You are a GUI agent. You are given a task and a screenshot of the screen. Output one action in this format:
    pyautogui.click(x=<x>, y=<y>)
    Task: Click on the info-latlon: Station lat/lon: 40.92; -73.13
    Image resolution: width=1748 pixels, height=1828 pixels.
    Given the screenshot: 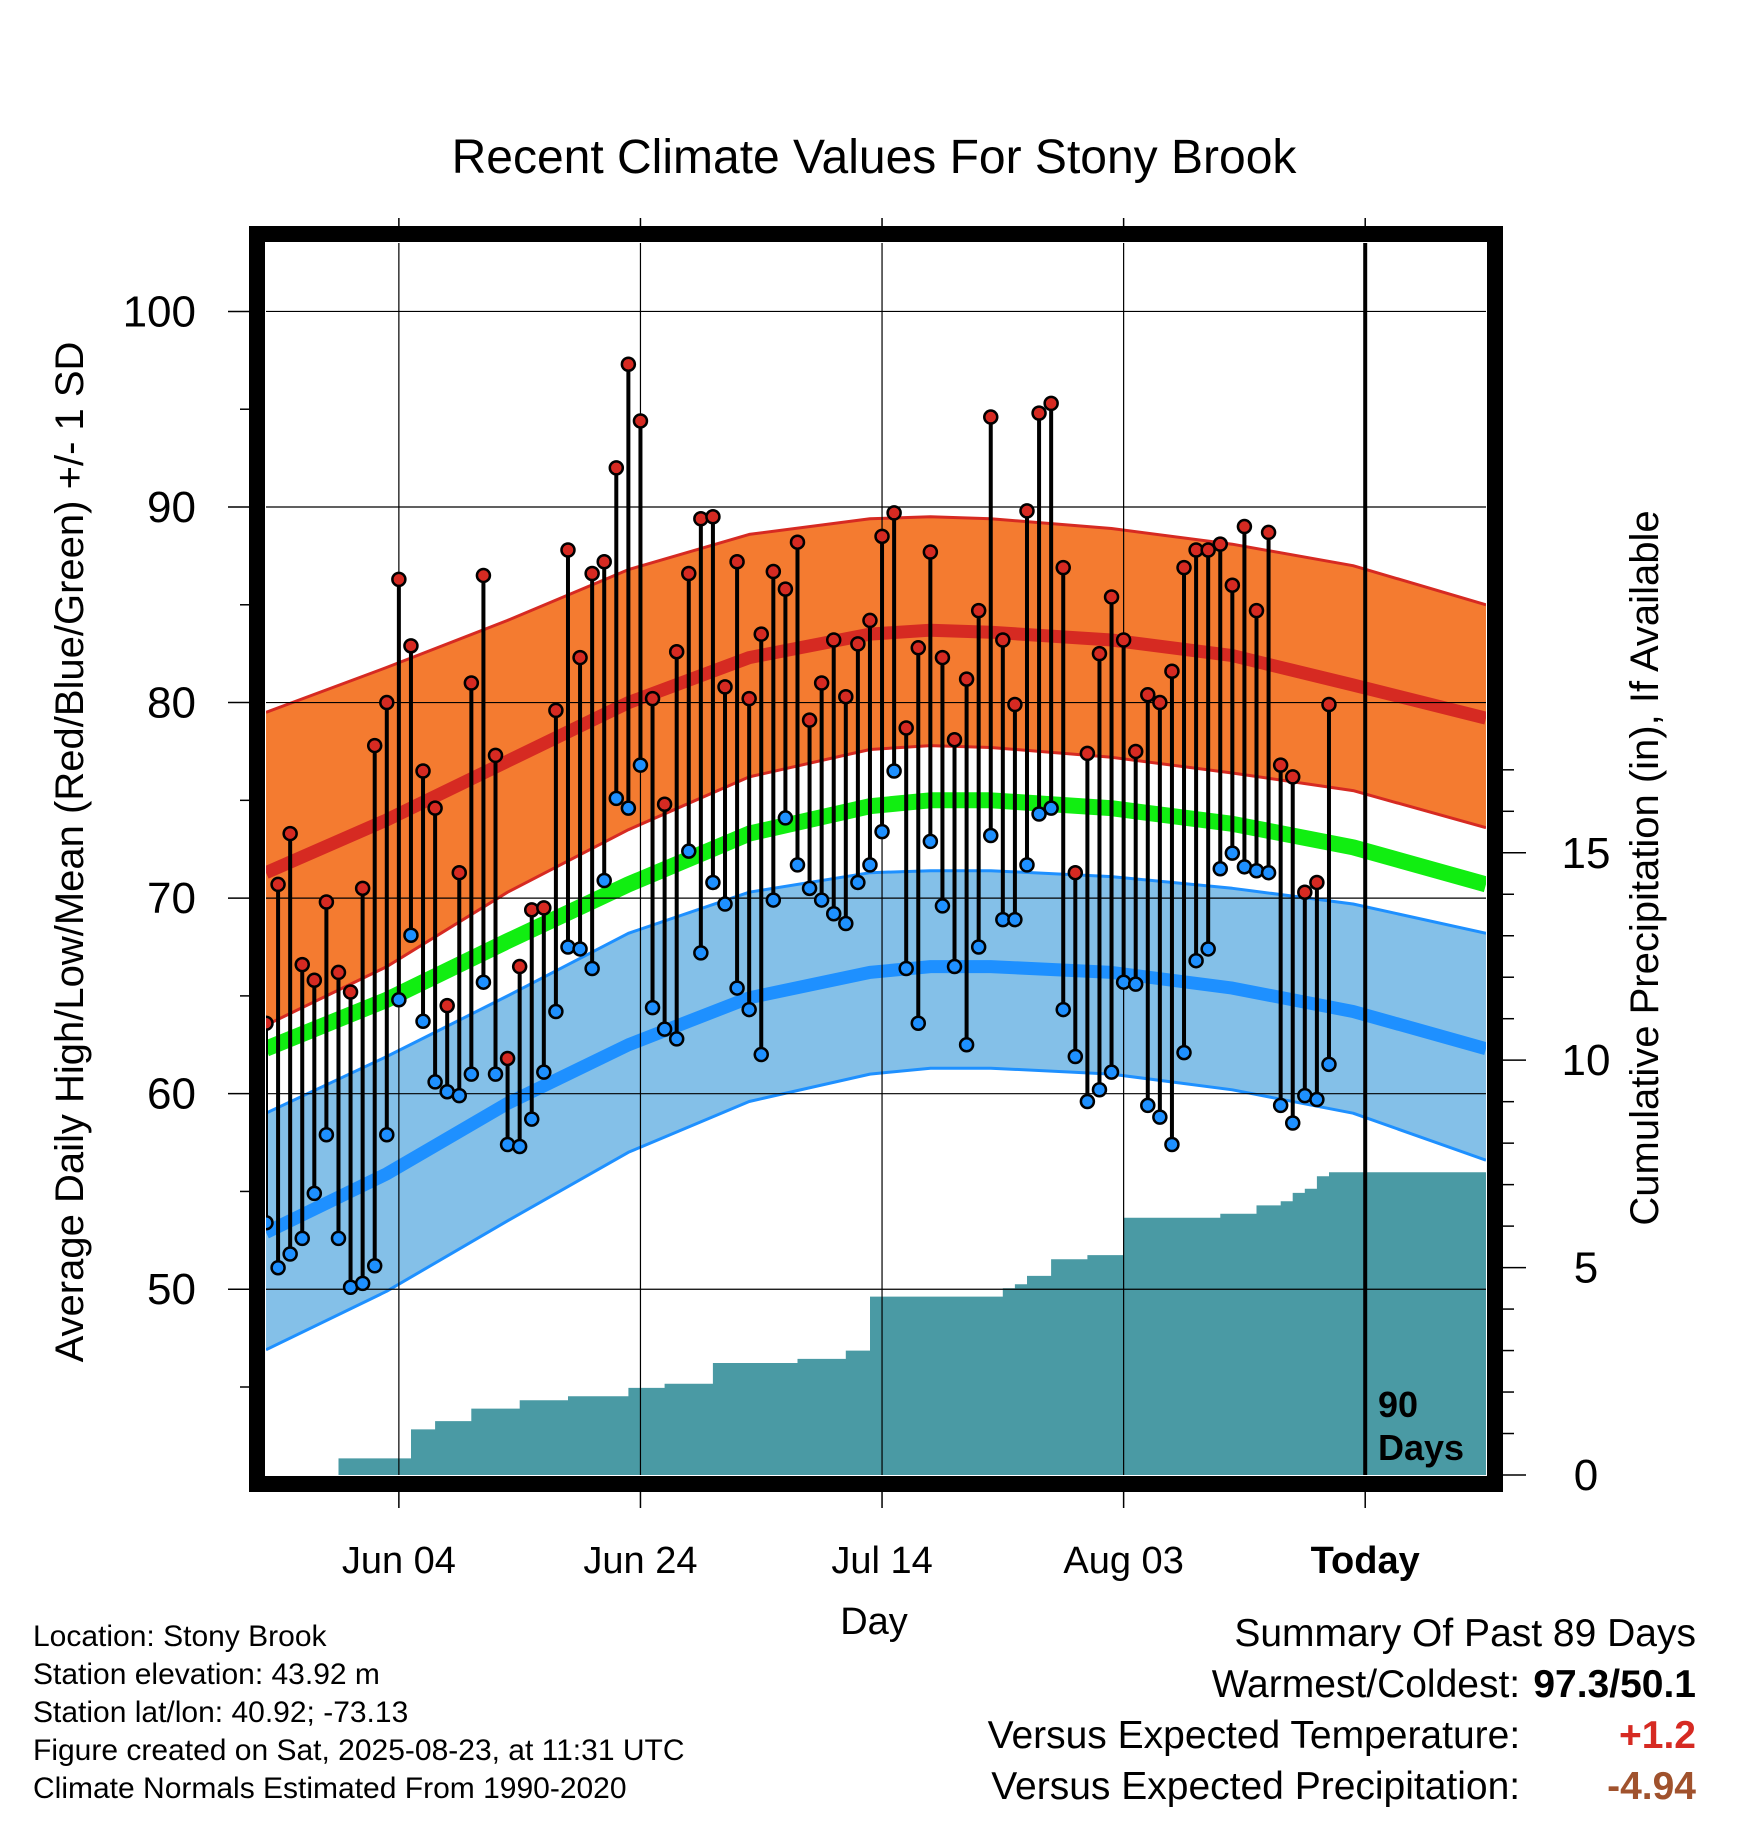 What is the action you would take?
    pyautogui.click(x=221, y=1712)
    